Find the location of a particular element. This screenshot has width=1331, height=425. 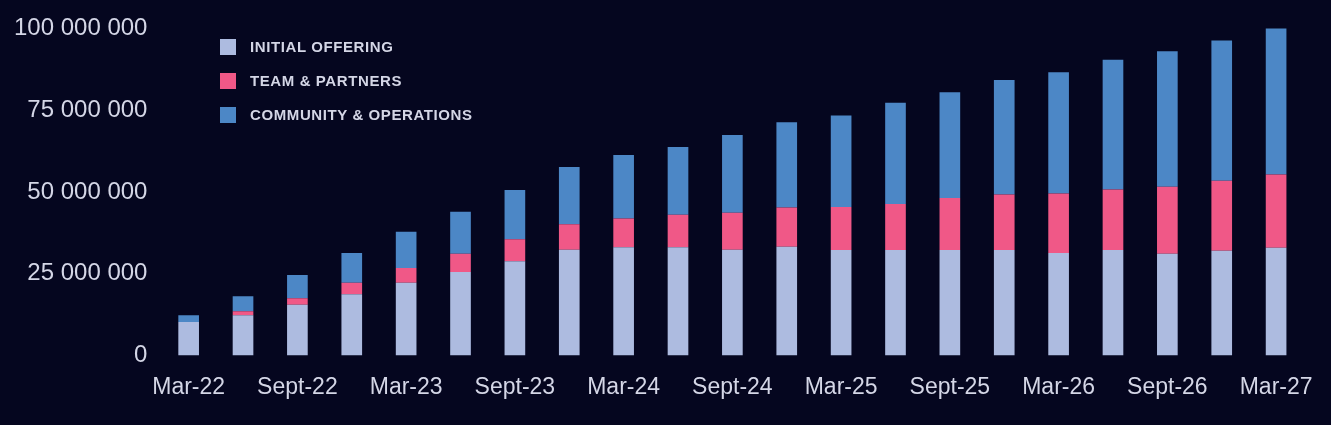

legend-label: COMMUNITY & OPERATIONS is located at coordinates (361, 114).